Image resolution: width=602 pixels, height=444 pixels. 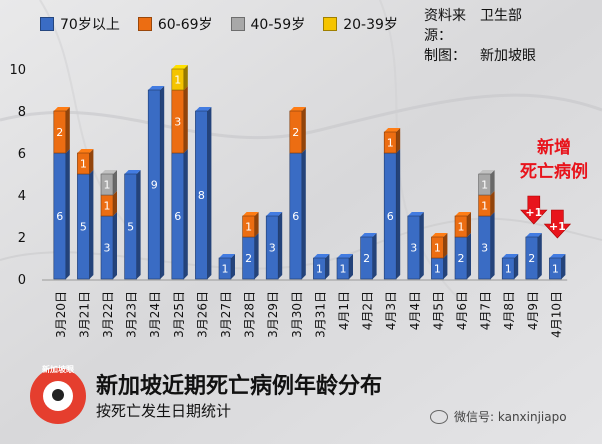 I want to click on y-tick-label: 4, so click(x=22, y=196).